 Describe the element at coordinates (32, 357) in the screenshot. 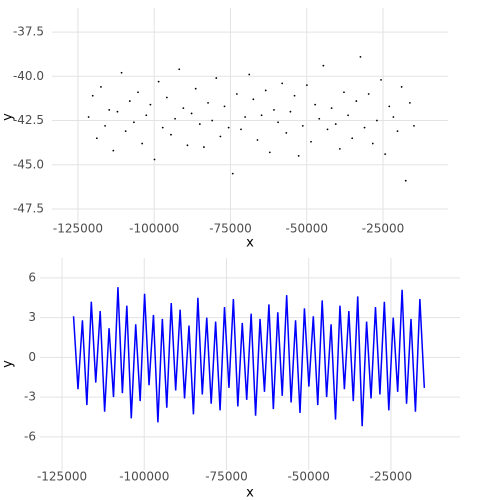

I see `y-tick-label: 0` at that location.